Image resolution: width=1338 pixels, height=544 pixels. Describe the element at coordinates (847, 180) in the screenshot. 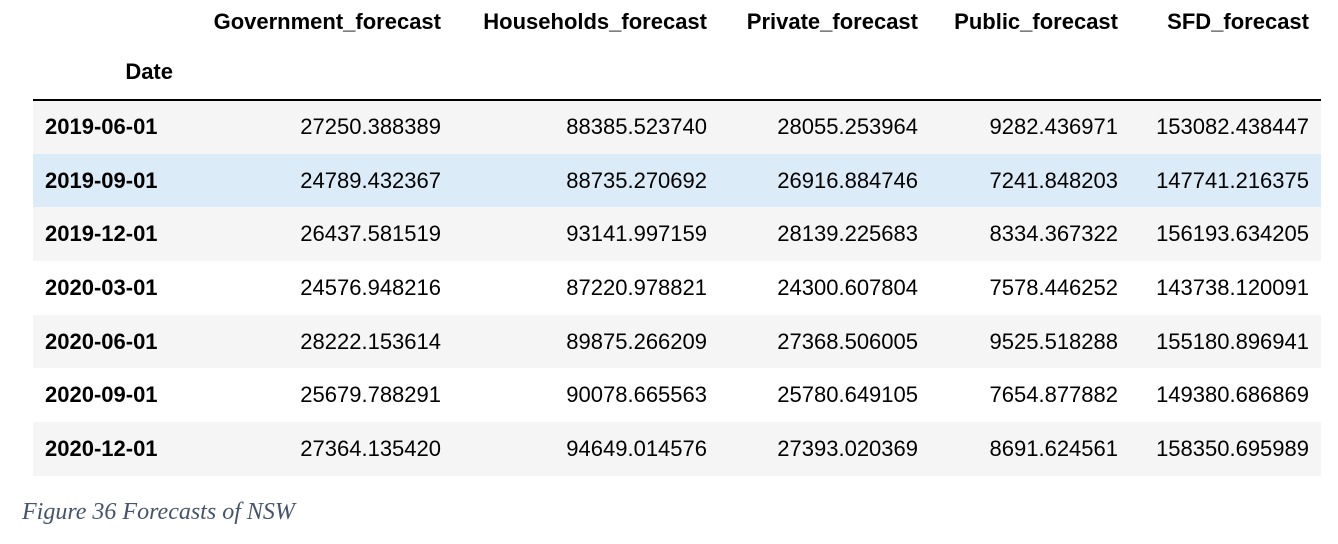

I see `cell: 26916.884746` at that location.